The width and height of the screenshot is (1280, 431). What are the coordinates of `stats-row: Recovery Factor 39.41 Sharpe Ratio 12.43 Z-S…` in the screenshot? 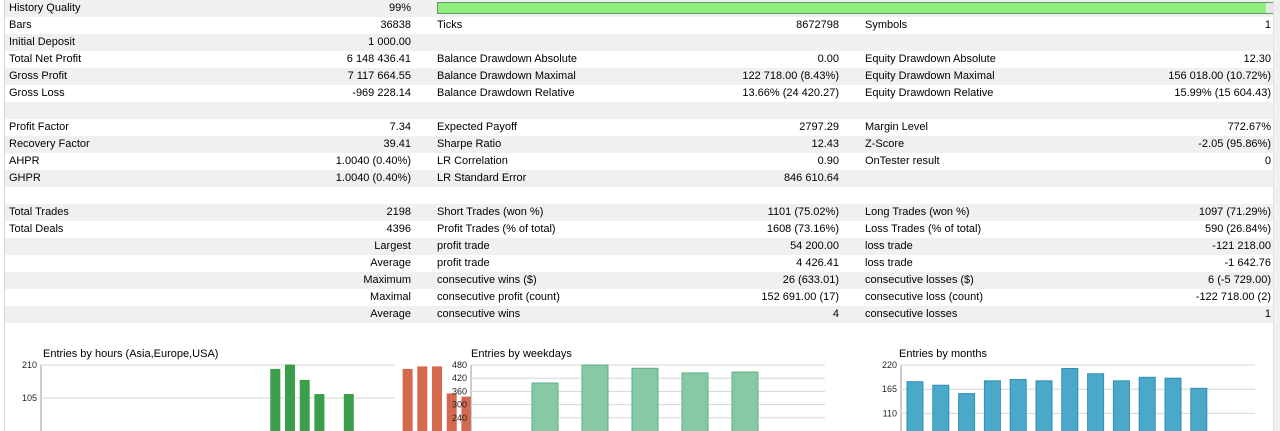 It's located at (640, 144).